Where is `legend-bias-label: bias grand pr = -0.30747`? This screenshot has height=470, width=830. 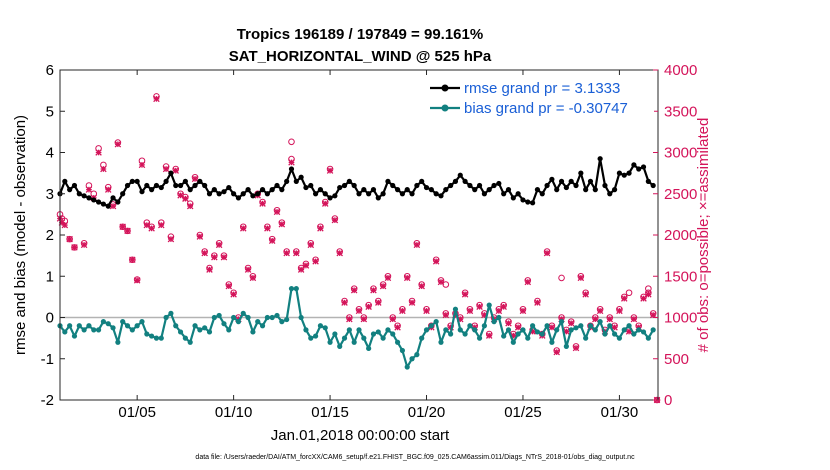
legend-bias-label: bias grand pr = -0.30747 is located at coordinates (546, 108).